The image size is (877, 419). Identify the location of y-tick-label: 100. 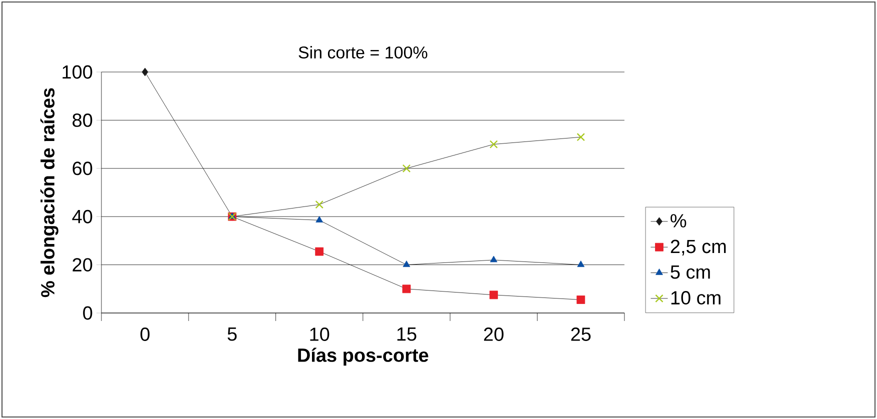
(77, 72).